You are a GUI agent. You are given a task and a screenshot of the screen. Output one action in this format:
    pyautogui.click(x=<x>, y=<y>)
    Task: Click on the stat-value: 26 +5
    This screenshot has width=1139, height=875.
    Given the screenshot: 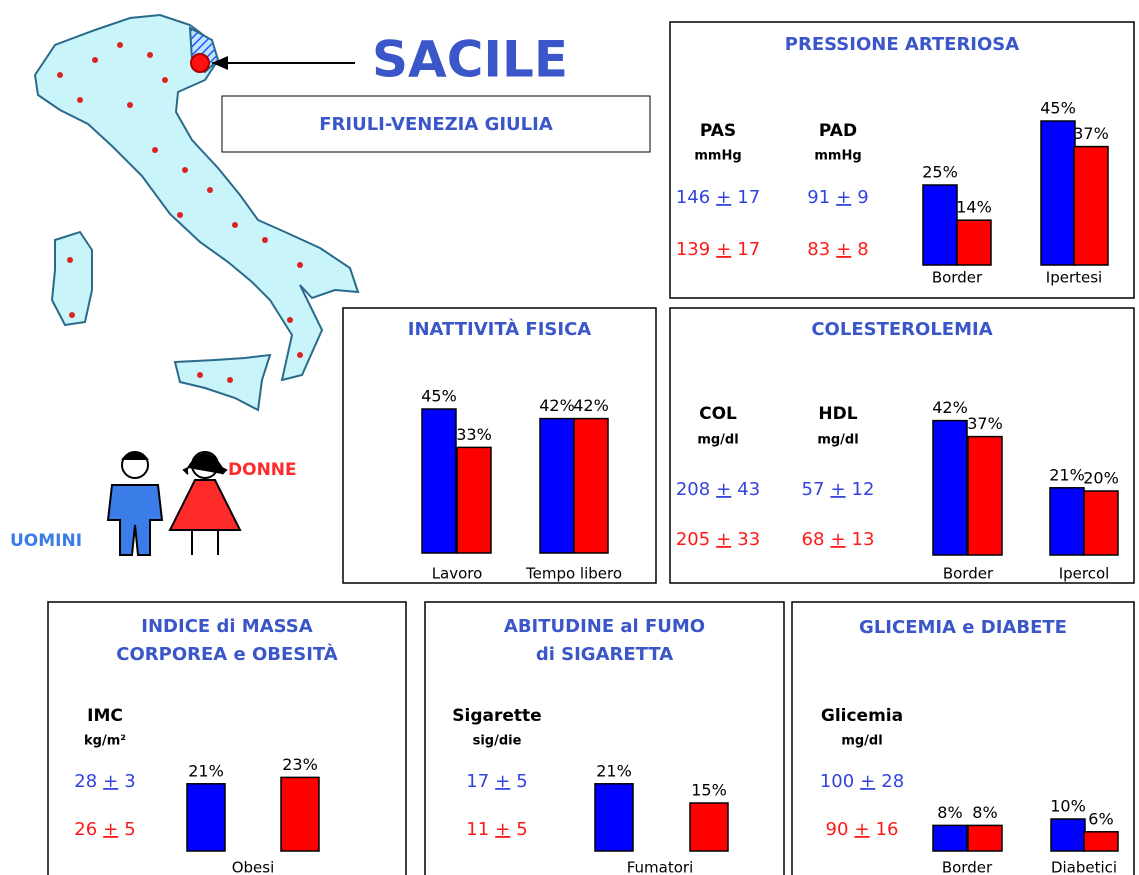 What is the action you would take?
    pyautogui.click(x=104, y=829)
    